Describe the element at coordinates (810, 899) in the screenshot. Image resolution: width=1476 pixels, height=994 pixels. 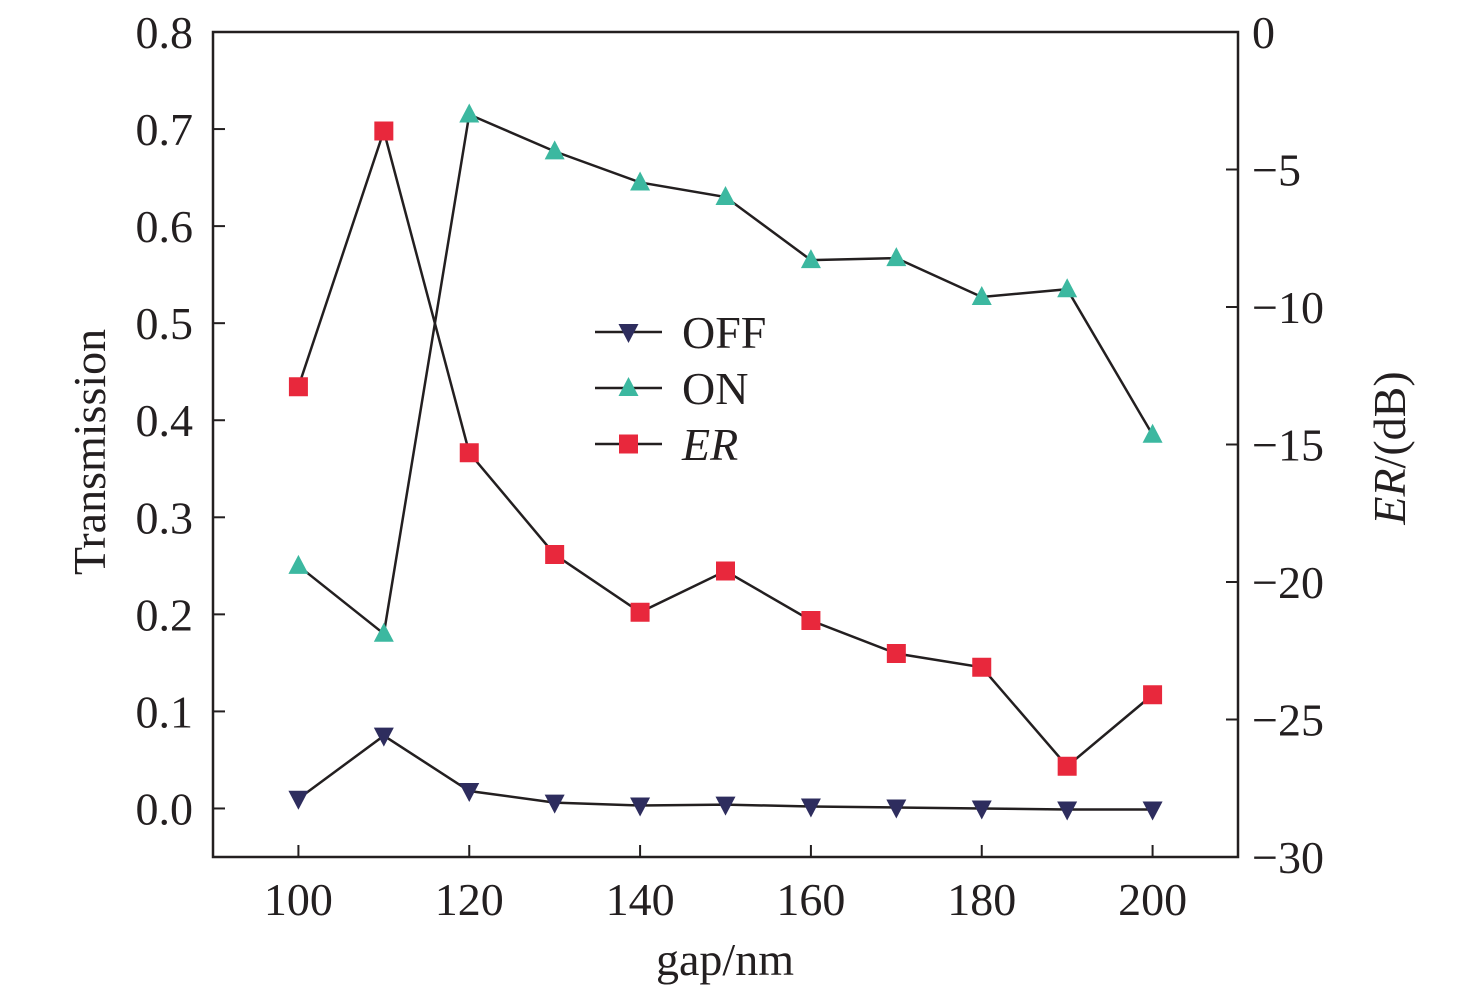
I see `x-tick-label: 160` at that location.